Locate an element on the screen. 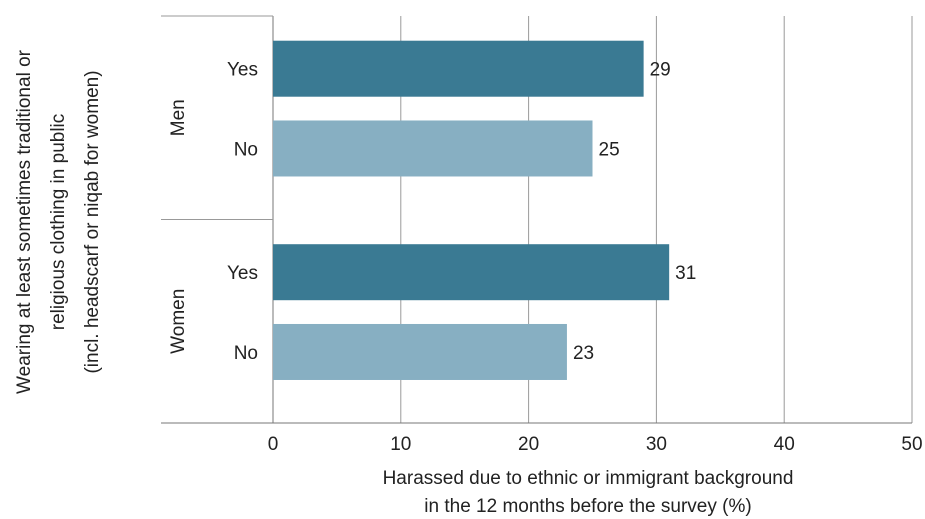 The image size is (925, 519). data-label: 25 is located at coordinates (609, 149).